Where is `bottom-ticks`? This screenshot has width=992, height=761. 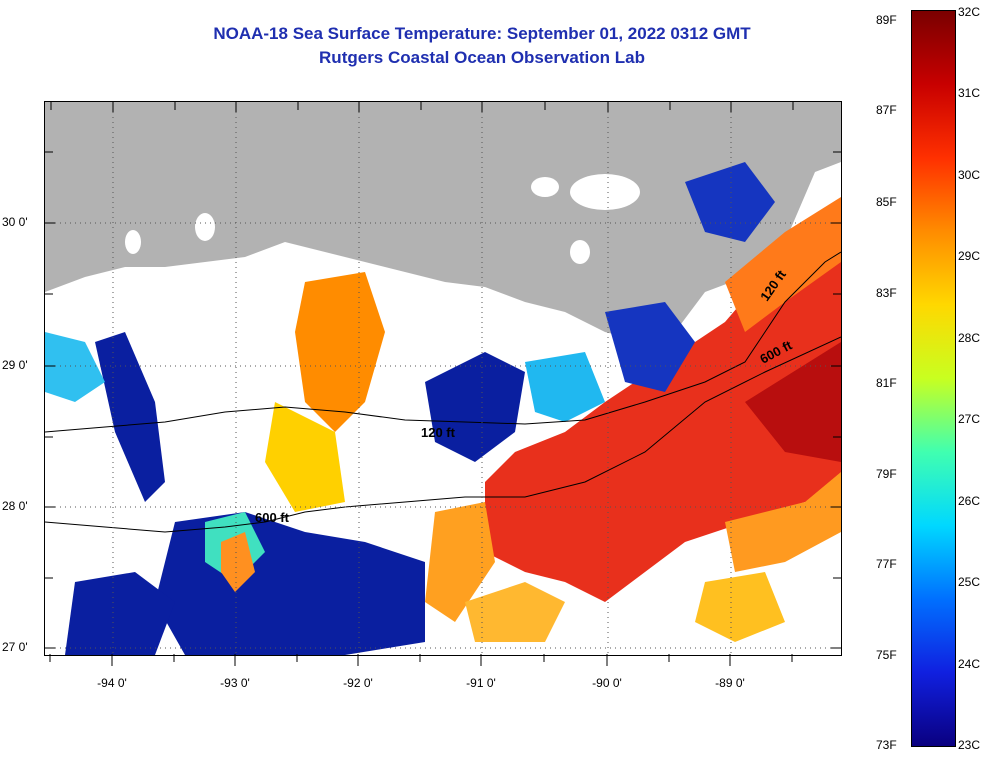 bottom-ticks is located at coordinates (421, 660).